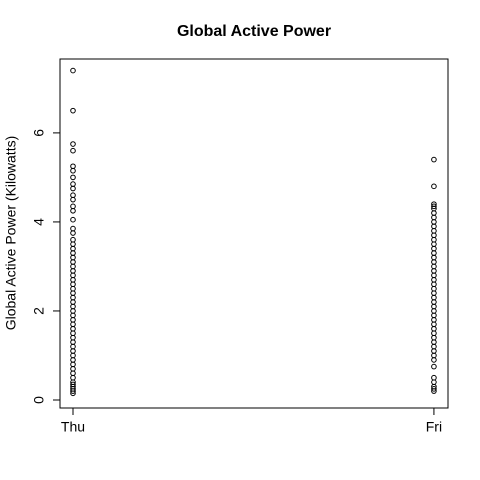 The image size is (480, 480). Describe the element at coordinates (434, 427) in the screenshot. I see `x-tick-label: Fri` at that location.